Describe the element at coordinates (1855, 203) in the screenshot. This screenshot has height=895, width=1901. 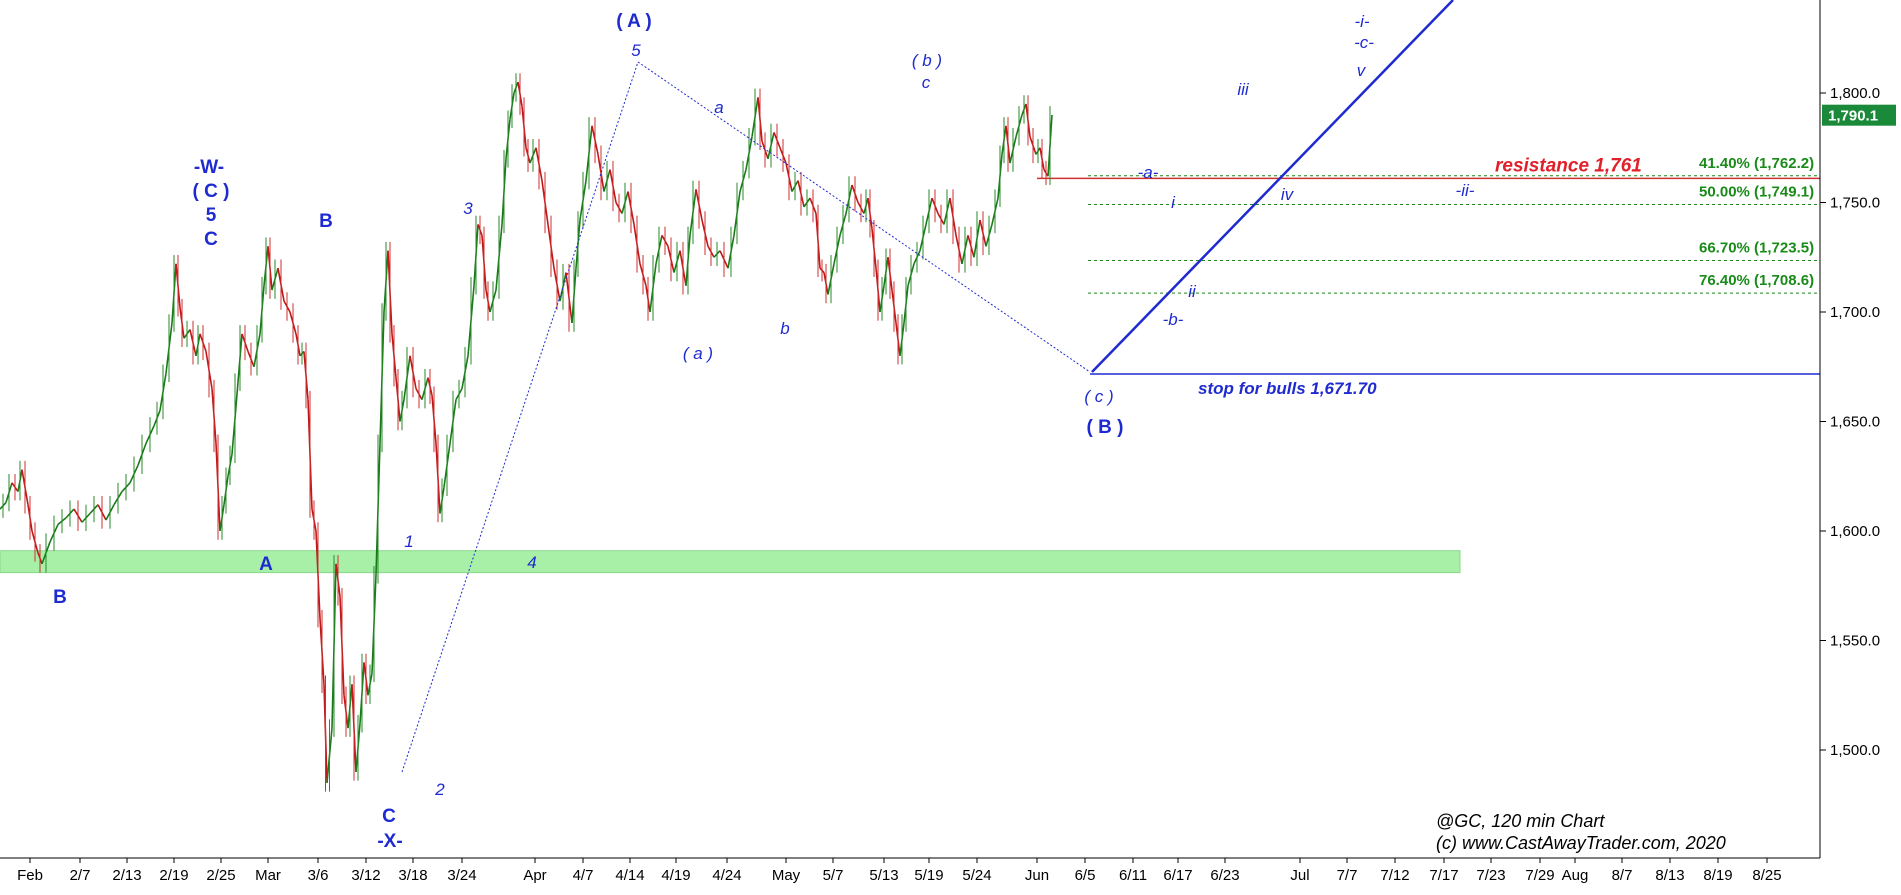
I see `y-tick-label: 1,750.0` at that location.